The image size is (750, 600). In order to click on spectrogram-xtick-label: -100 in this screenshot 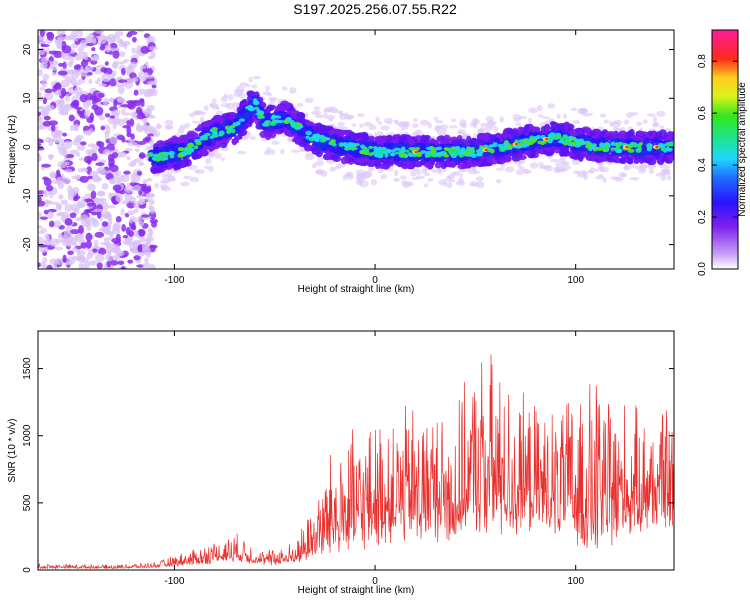, I will do `click(174, 280)`.